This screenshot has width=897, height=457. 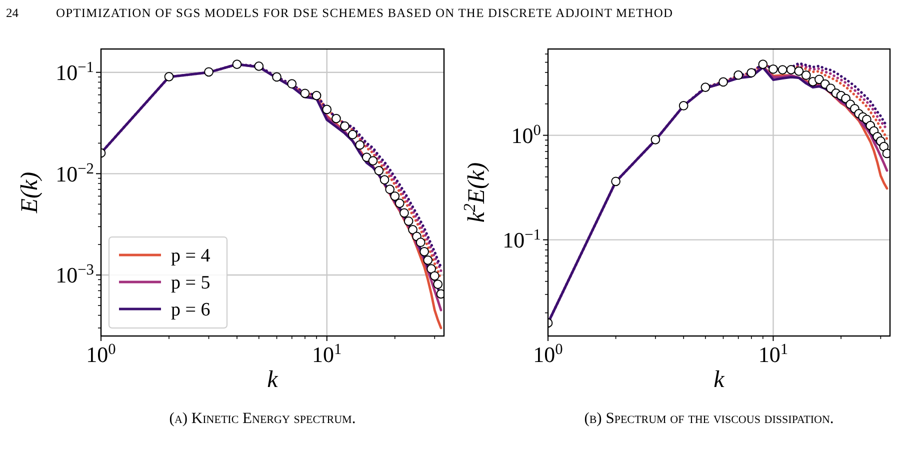 What do you see at coordinates (190, 310) in the screenshot?
I see `legend-label: p = 6` at bounding box center [190, 310].